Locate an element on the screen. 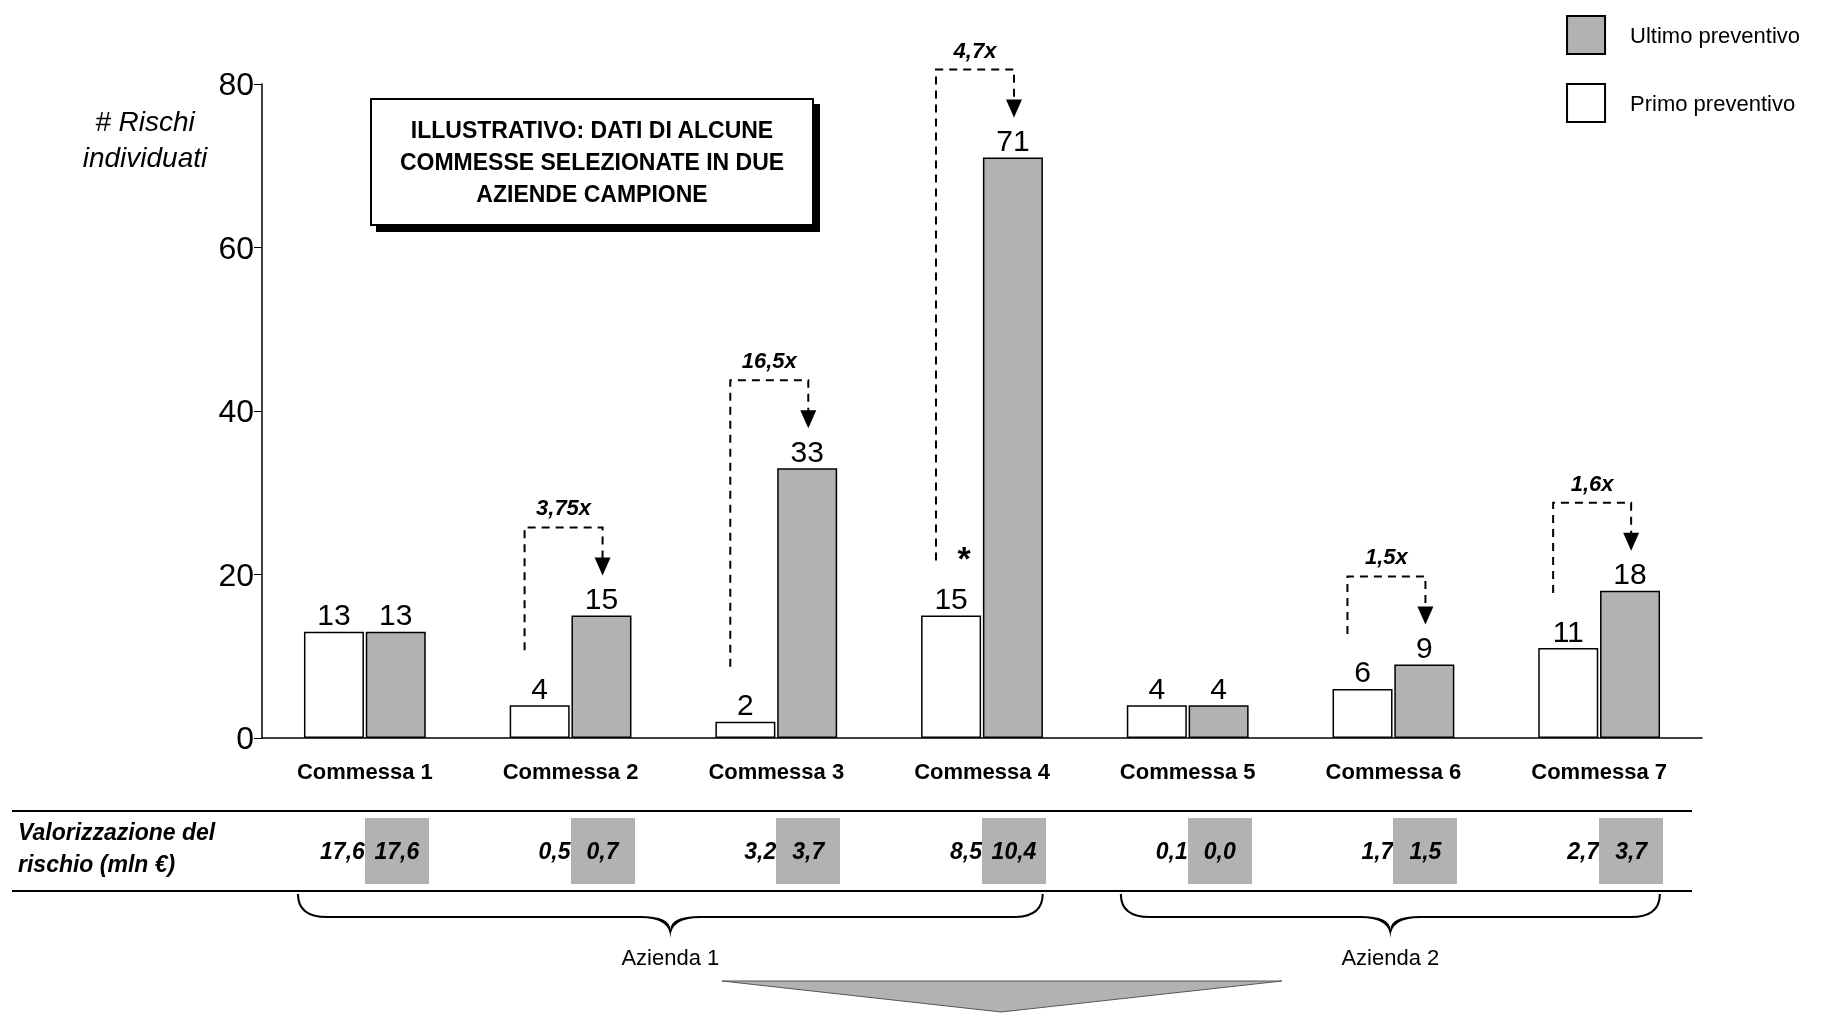 The width and height of the screenshot is (1825, 1013). annotation: ILLUSTRATIVO: DATI DI ALCUNE COMMESSE SELEZIONATE IN DUE AZIENDE CAMPIONE is located at coordinates (592, 162).